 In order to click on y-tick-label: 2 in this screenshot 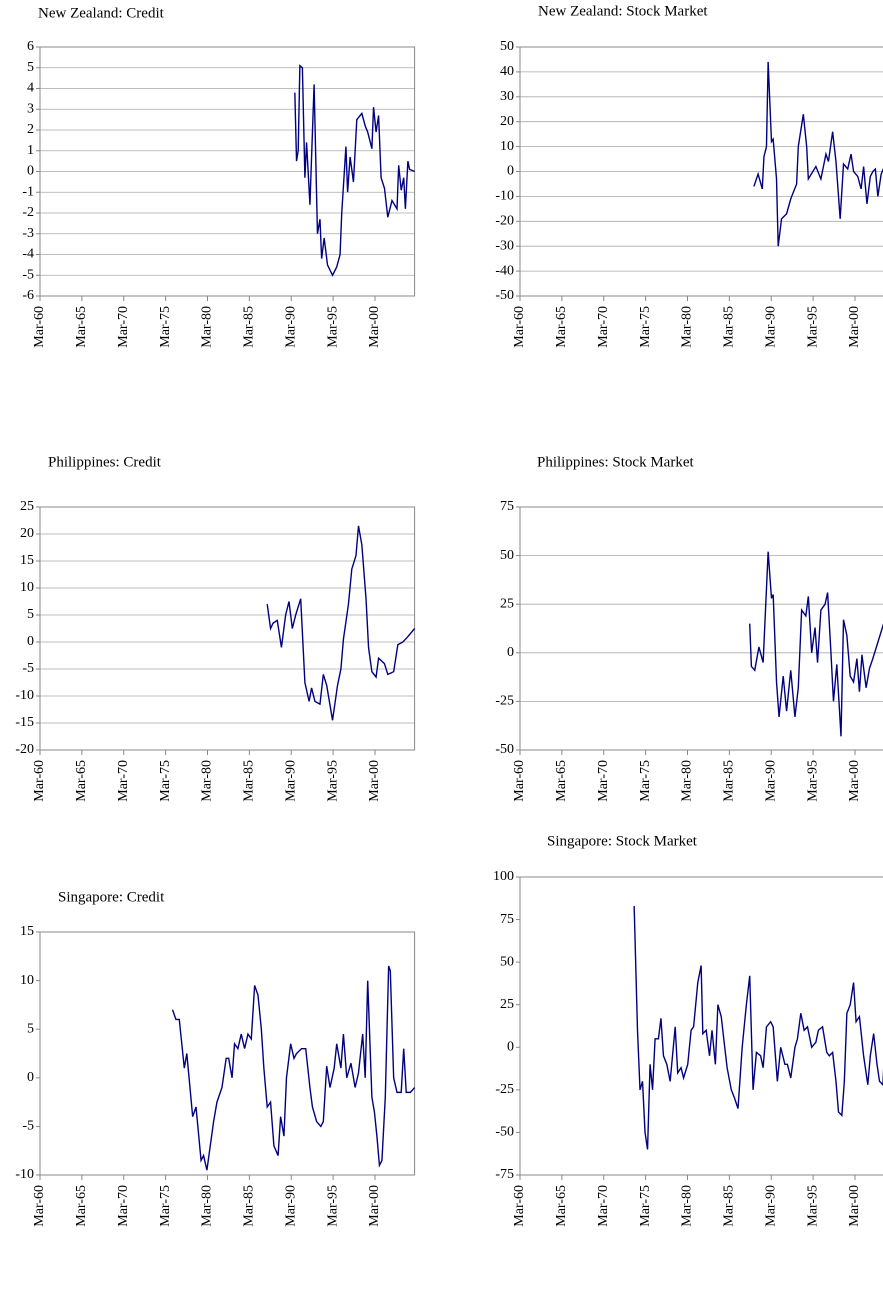, I will do `click(30, 129)`.